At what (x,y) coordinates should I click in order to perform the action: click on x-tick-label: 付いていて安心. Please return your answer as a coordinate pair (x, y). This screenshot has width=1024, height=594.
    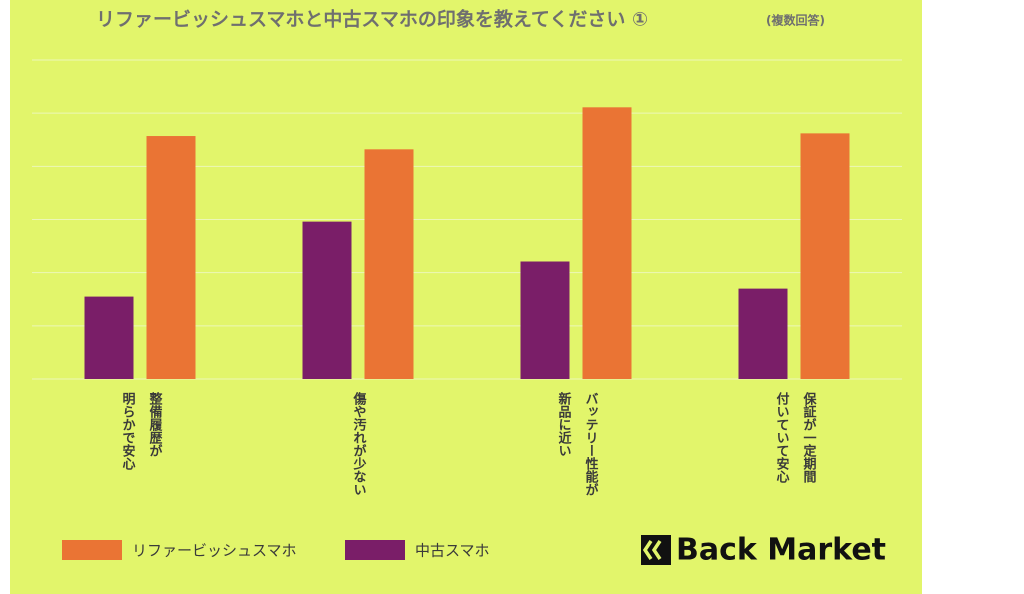
    Looking at the image, I should click on (782, 437).